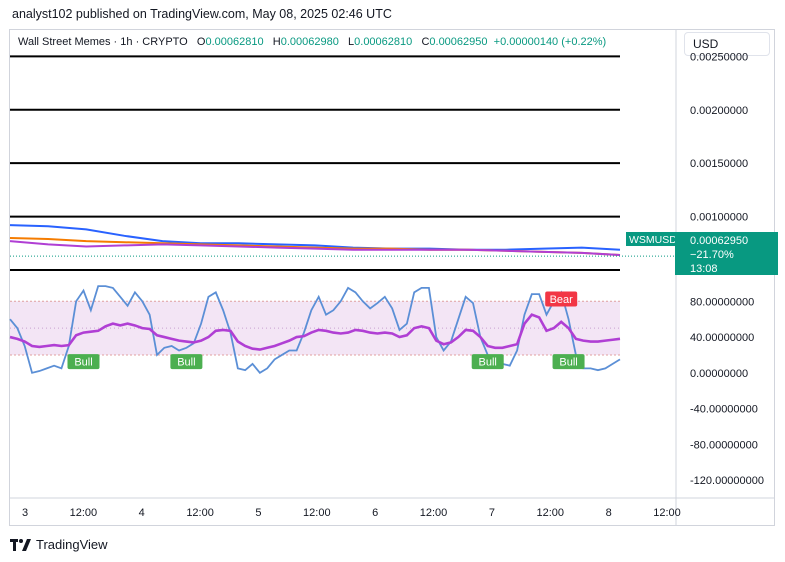 This screenshot has height=562, width=785. What do you see at coordinates (72, 544) in the screenshot?
I see `tradingview-brand: TradingView` at bounding box center [72, 544].